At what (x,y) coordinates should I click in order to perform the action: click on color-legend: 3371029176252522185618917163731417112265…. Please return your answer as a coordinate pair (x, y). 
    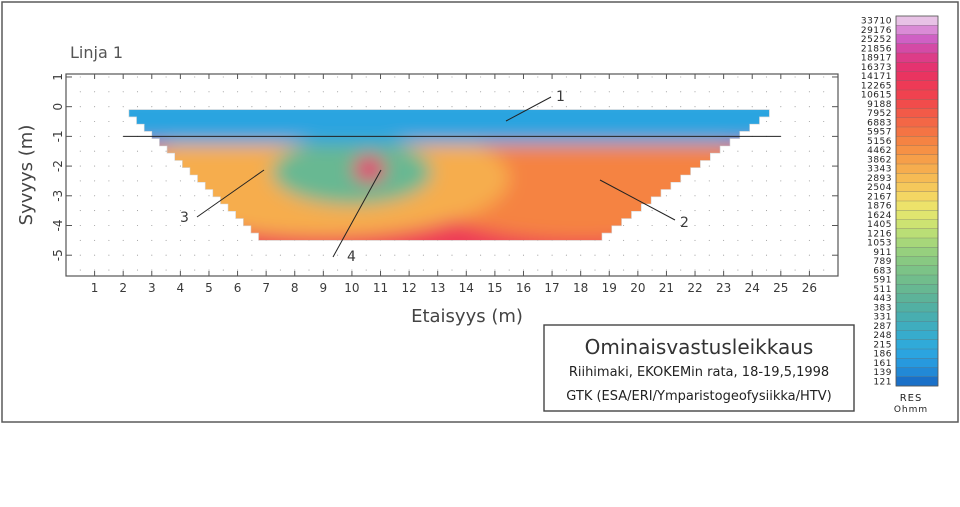
    Looking at the image, I should click on (900, 201).